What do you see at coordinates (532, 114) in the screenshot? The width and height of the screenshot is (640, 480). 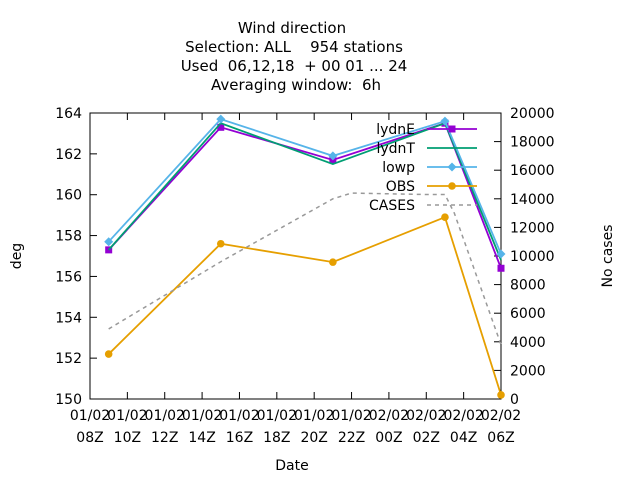 I see `y2-tick-label: 20000` at bounding box center [532, 114].